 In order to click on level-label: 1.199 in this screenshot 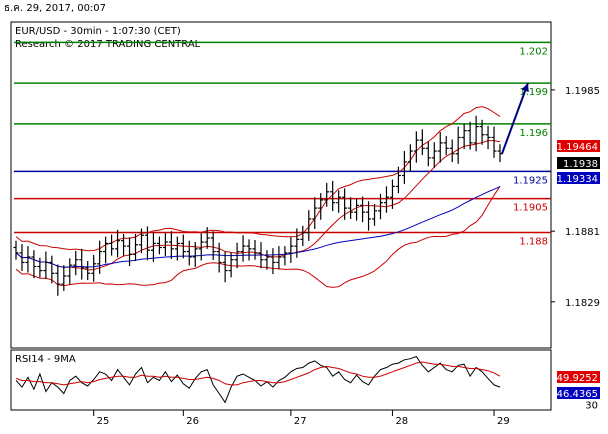, I will do `click(533, 92)`.